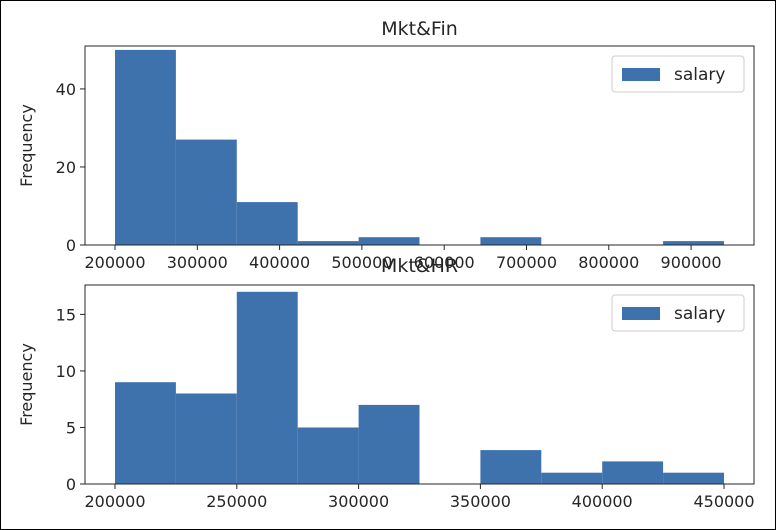 This screenshot has height=530, width=776. I want to click on x-tick-label: 600000, so click(444, 262).